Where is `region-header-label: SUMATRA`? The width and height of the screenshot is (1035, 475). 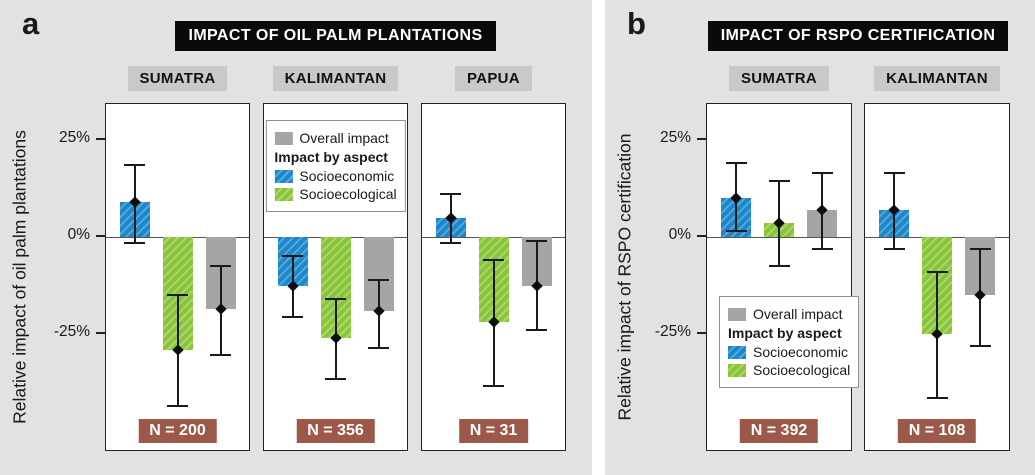
region-header-label: SUMATRA is located at coordinates (177, 78).